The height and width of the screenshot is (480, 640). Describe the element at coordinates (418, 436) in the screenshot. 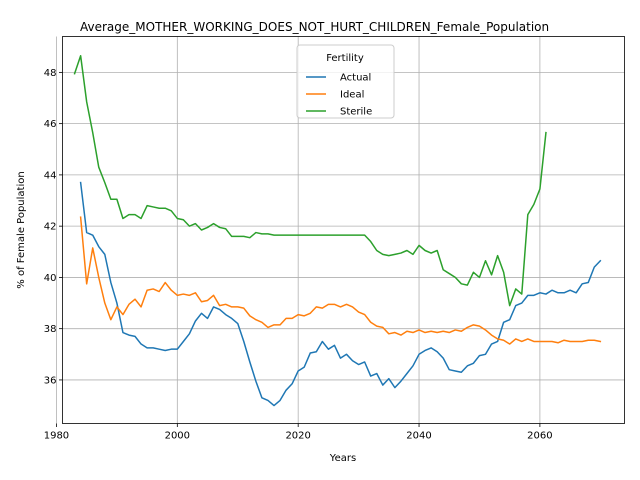

I see `x-tick-label: 2040` at that location.